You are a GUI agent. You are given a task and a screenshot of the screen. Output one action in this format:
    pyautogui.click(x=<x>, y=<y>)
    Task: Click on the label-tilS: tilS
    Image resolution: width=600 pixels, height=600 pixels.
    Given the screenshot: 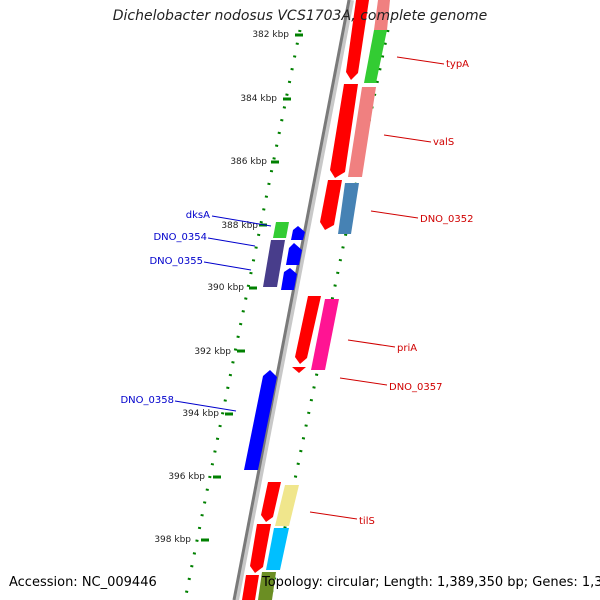 What is the action you would take?
    pyautogui.click(x=367, y=521)
    